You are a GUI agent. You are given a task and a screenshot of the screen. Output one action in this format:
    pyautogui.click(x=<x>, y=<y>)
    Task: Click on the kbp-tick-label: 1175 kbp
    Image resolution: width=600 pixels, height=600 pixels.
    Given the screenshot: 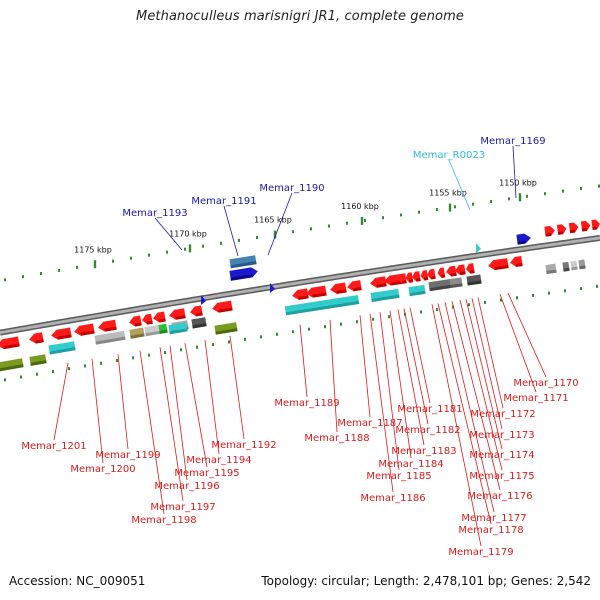 What is the action you would take?
    pyautogui.click(x=93, y=249)
    